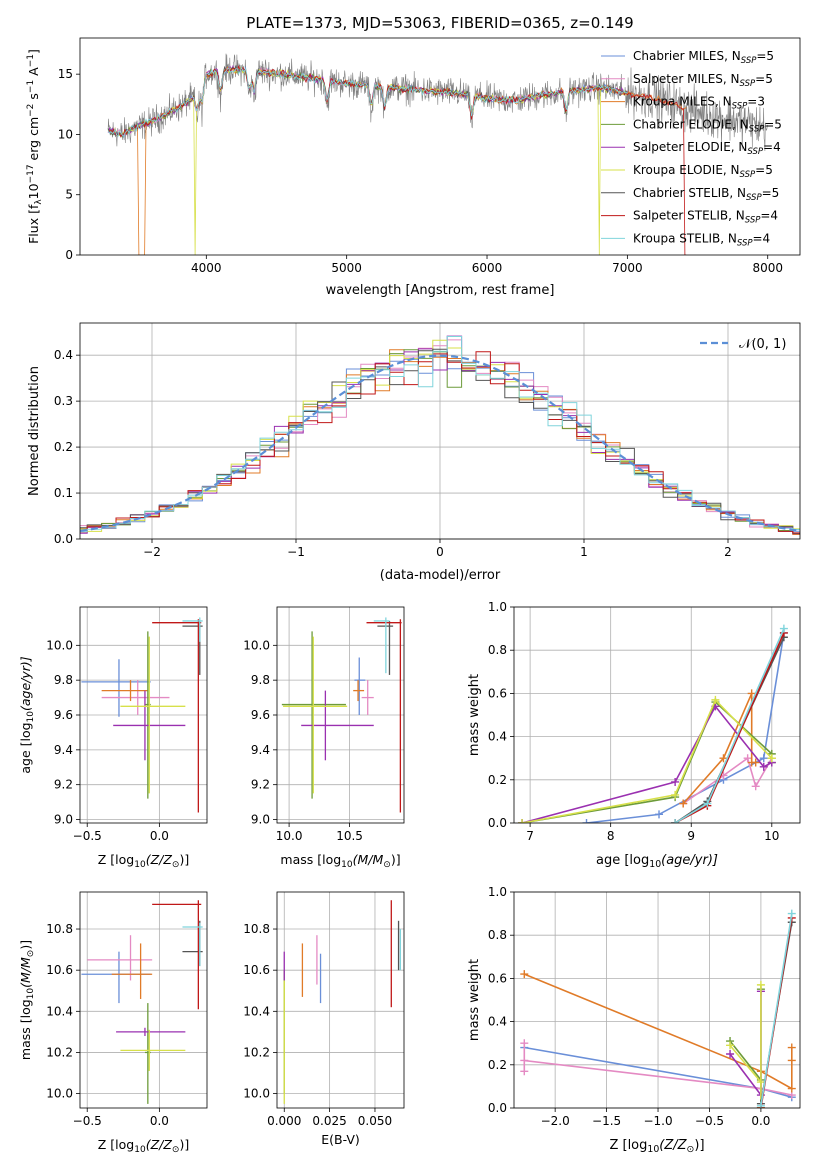  What do you see at coordinates (703, 80) in the screenshot?
I see `legend-entry: Salpeter MILES, NSSP=5` at bounding box center [703, 80].